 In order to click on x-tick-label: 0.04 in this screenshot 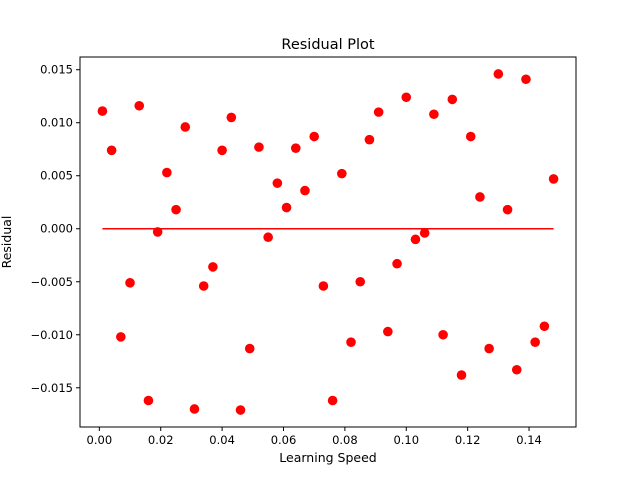, I will do `click(222, 440)`.